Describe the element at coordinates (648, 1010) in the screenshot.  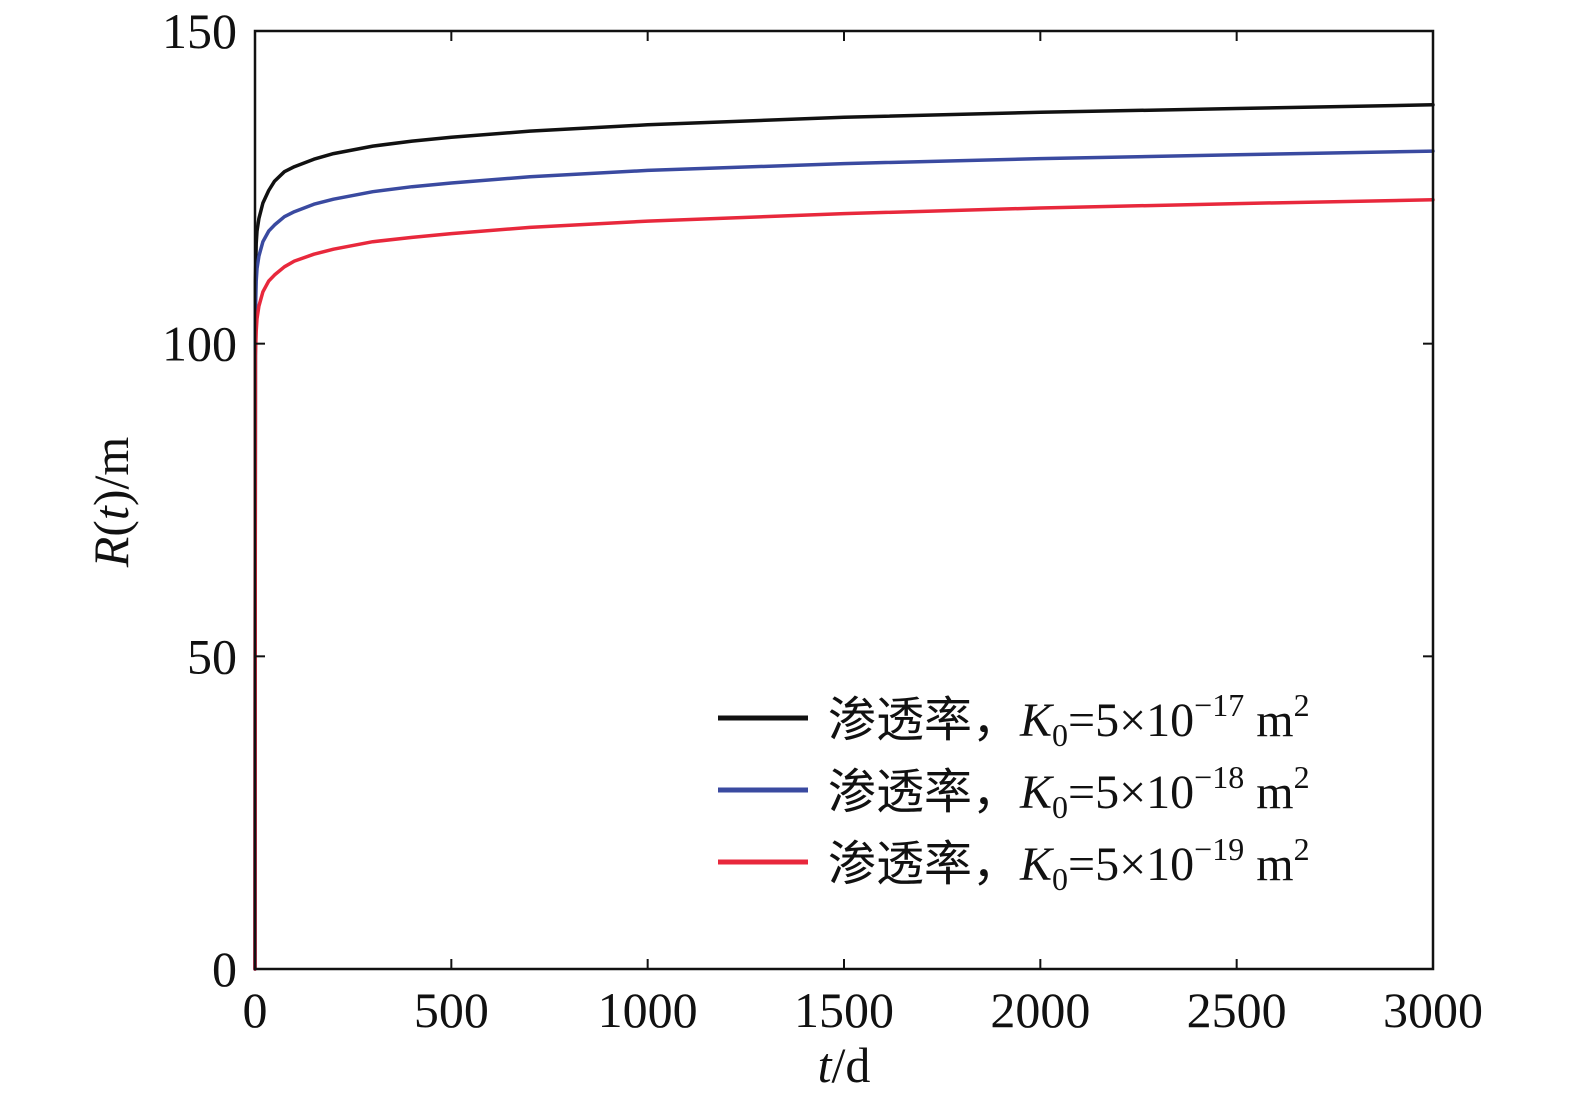
I see `x-tick-label: 1000` at that location.